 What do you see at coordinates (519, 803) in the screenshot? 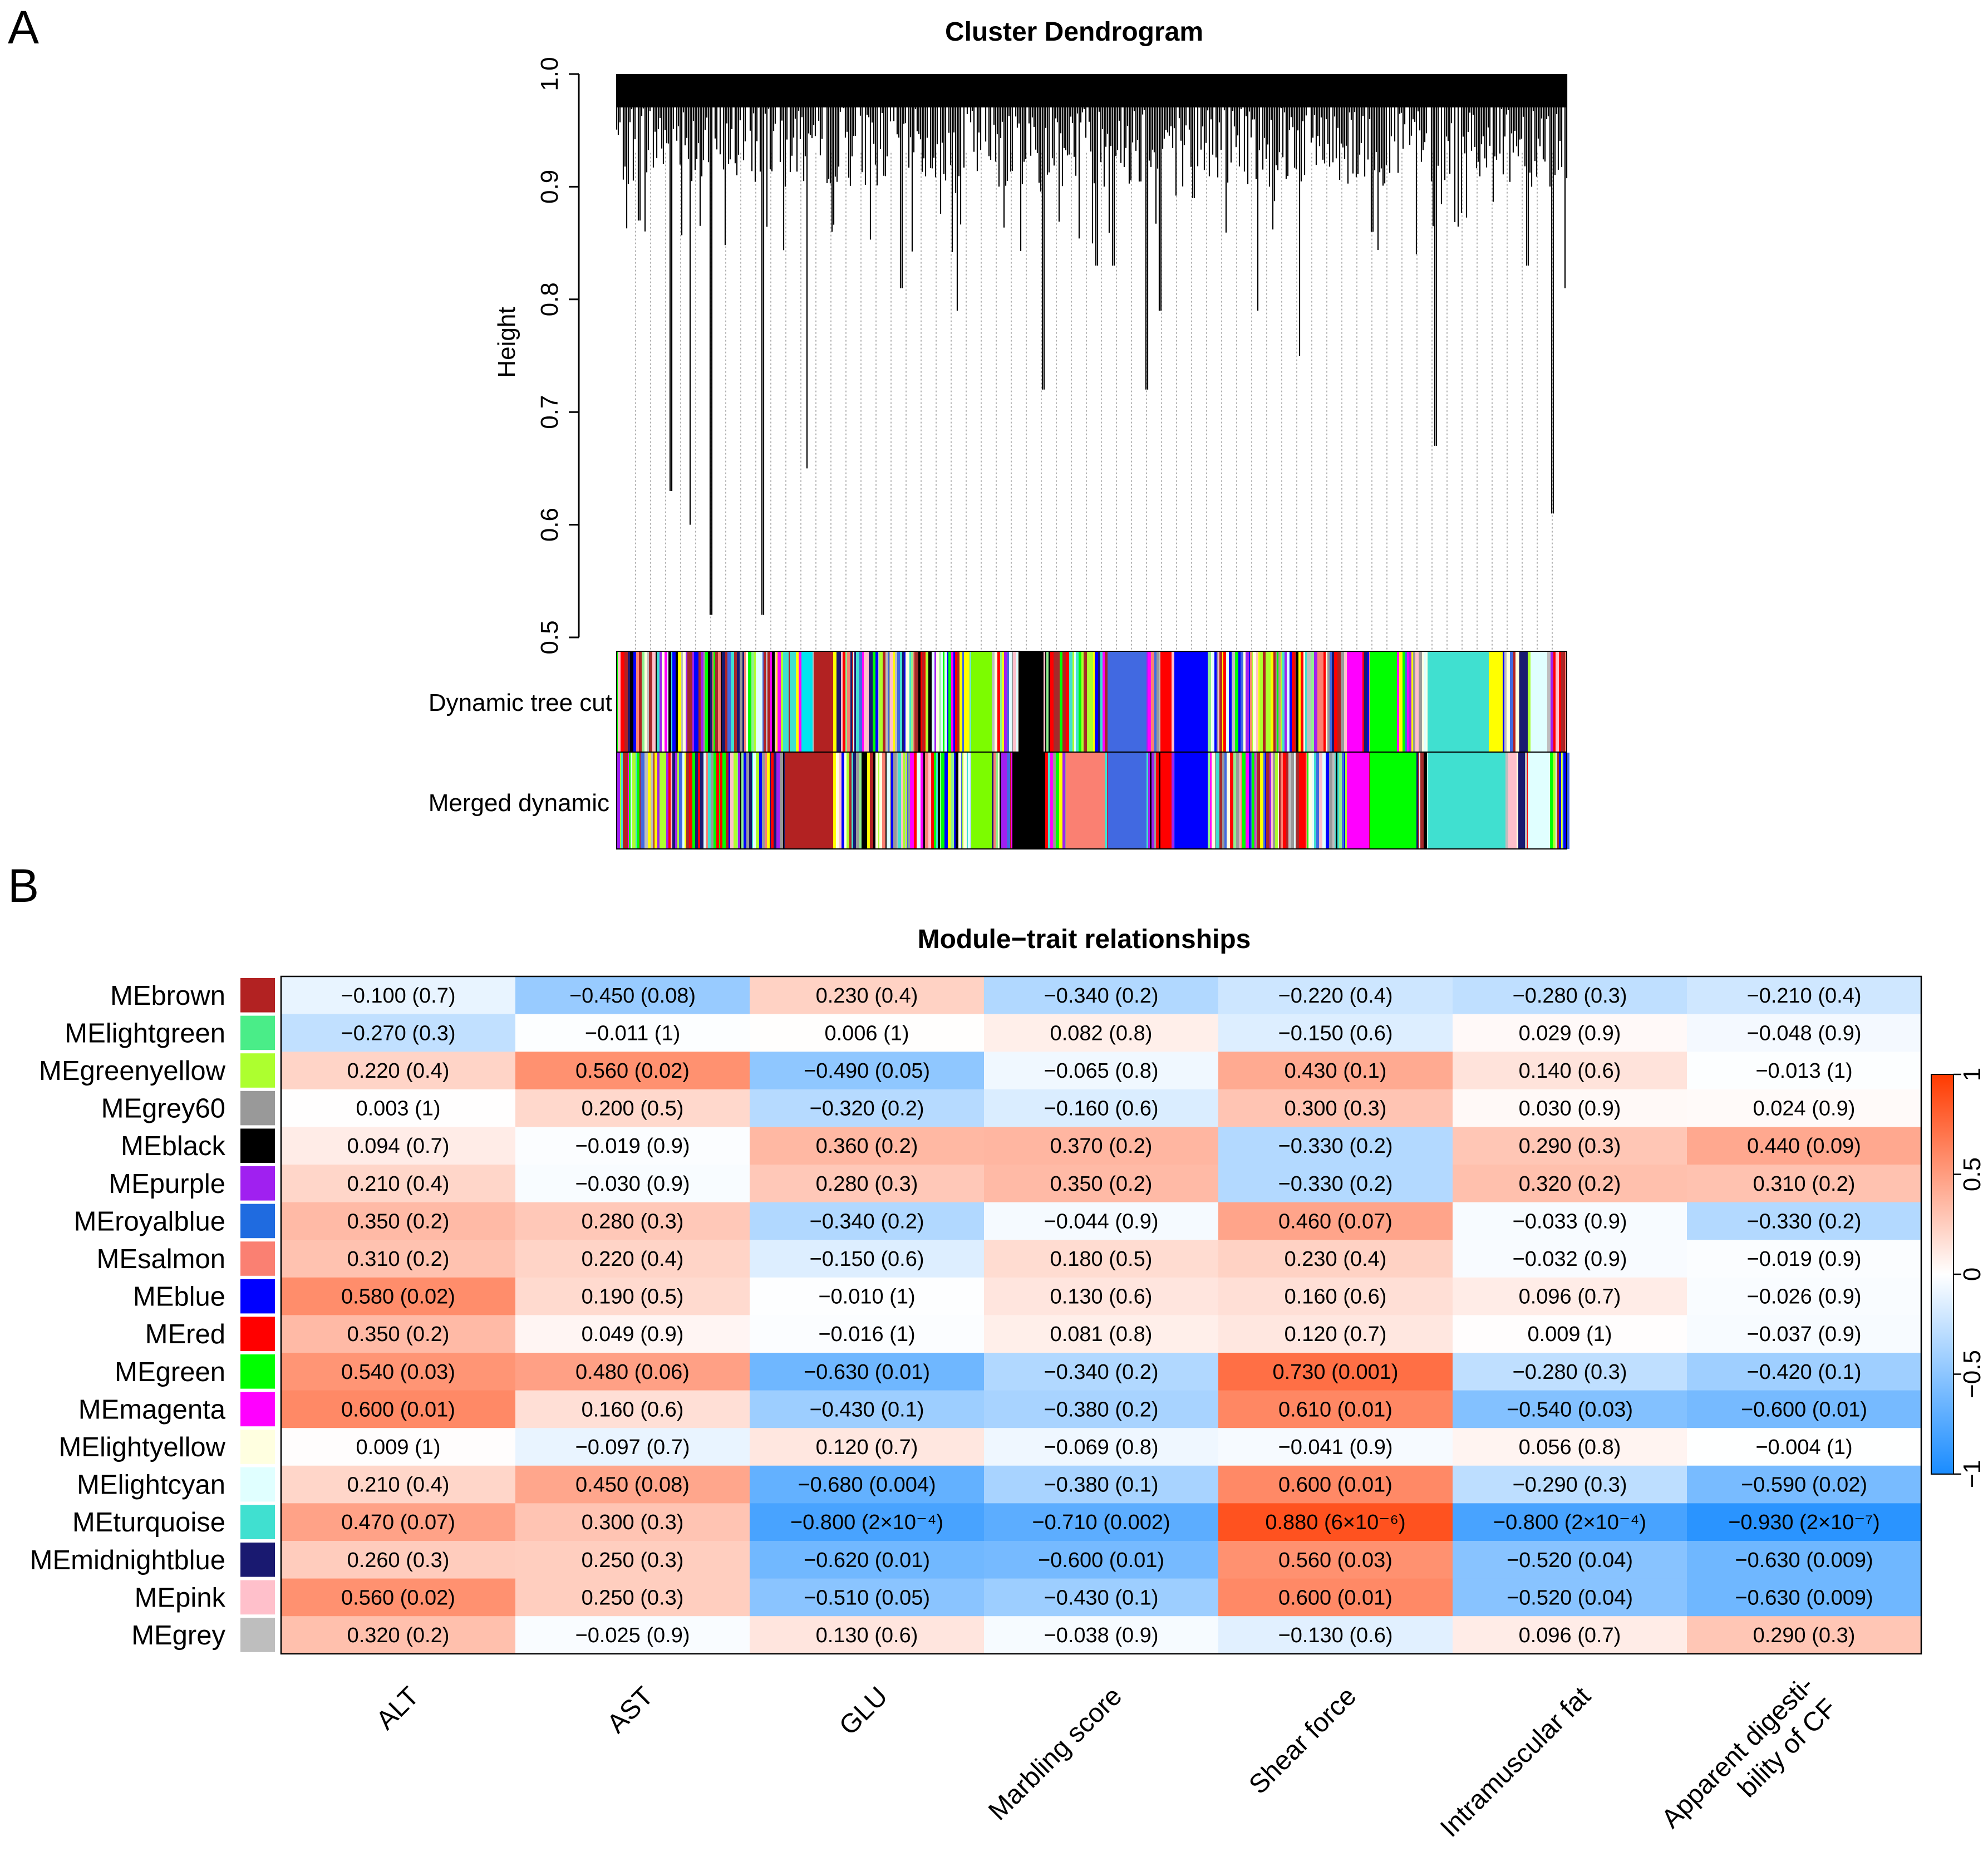
I see `merged-dynamic-label: Merged dynamic` at bounding box center [519, 803].